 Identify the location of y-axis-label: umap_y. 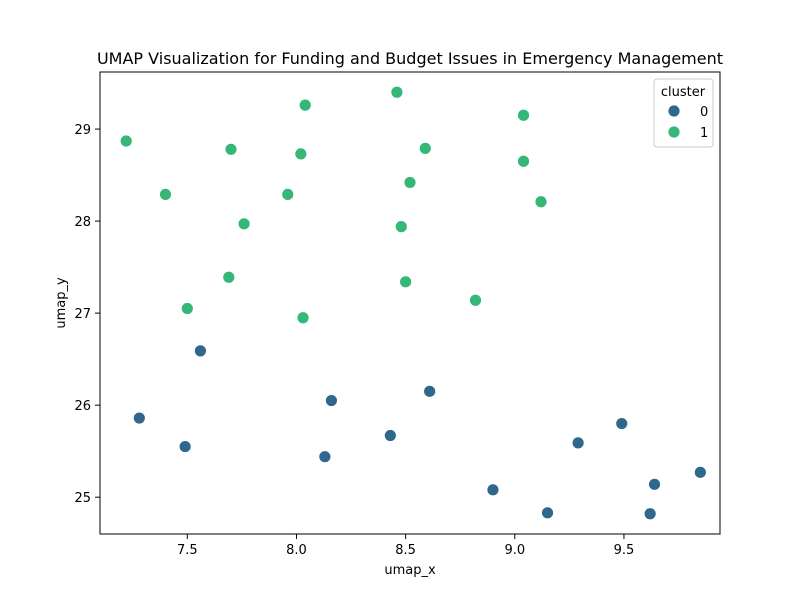
(61, 303).